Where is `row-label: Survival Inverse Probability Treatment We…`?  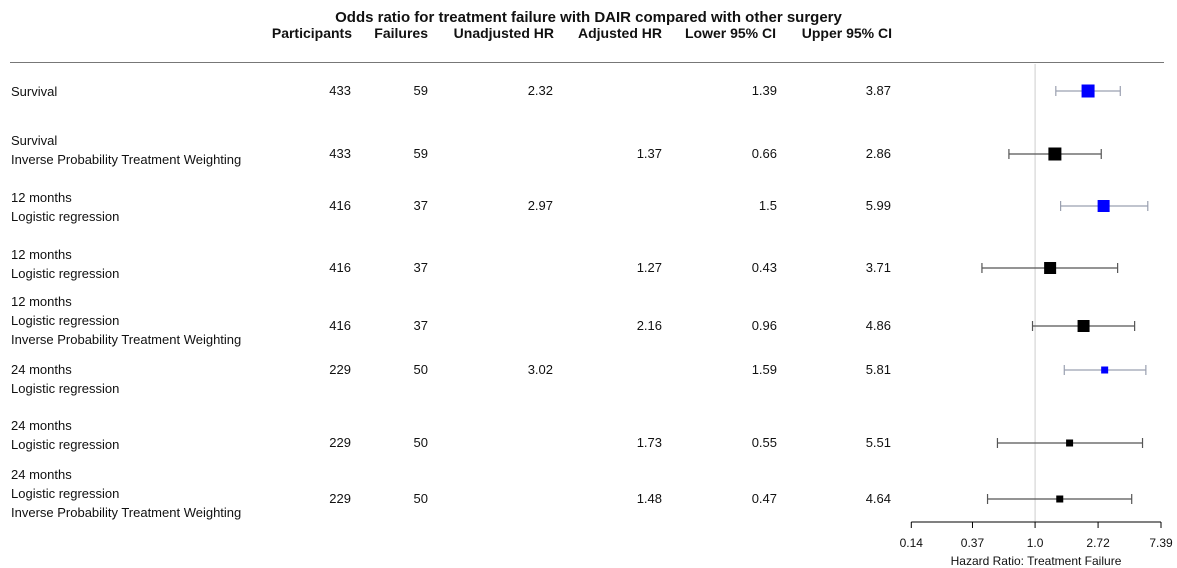
row-label: Survival Inverse Probability Treatment We… is located at coordinates (126, 150).